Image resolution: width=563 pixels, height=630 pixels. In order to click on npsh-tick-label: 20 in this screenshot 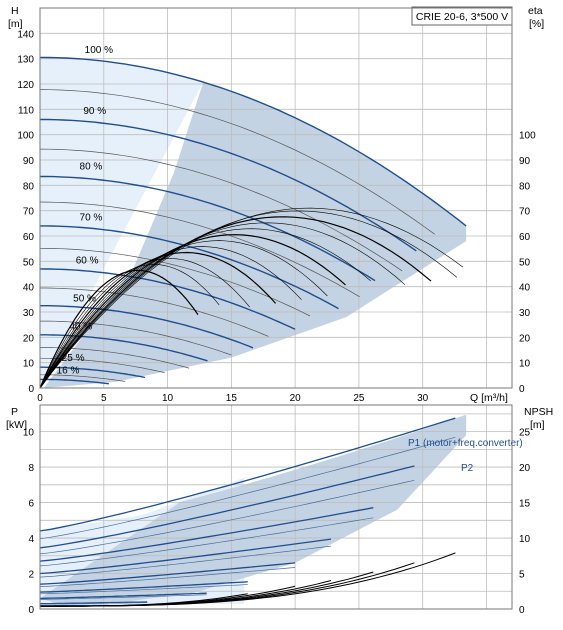, I will do `click(525, 468)`.